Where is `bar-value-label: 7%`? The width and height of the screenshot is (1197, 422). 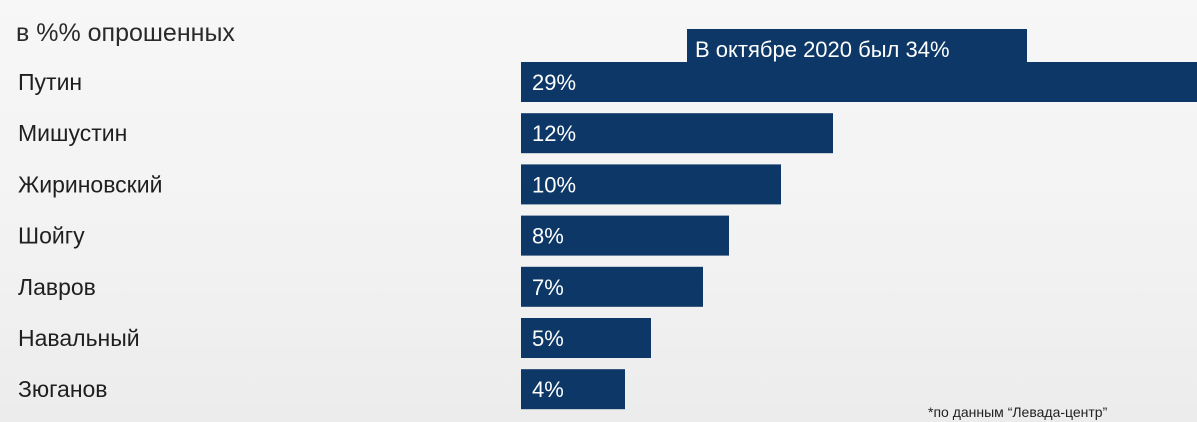
bar-value-label: 7% is located at coordinates (548, 287).